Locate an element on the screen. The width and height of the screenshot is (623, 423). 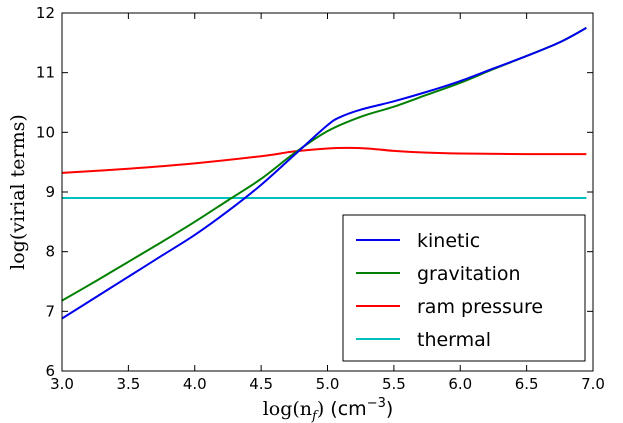
y-tick-label: 11 is located at coordinates (45, 73).